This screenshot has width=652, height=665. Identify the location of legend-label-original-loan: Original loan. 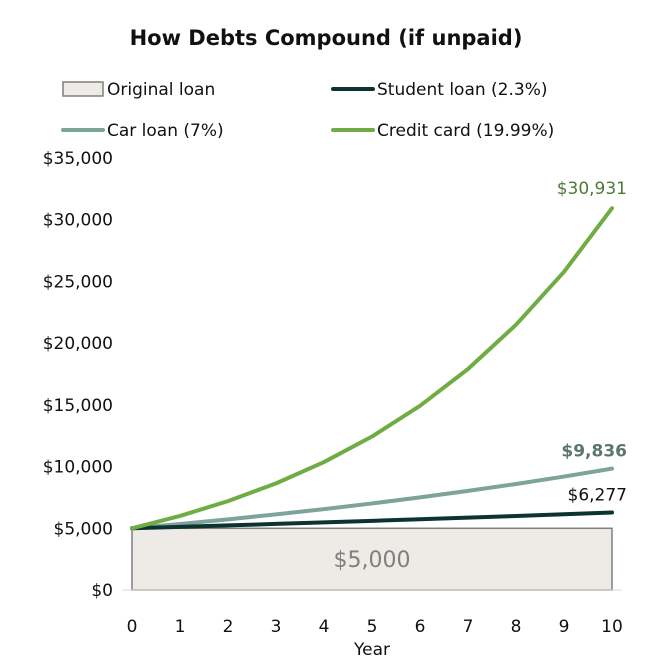
(161, 90).